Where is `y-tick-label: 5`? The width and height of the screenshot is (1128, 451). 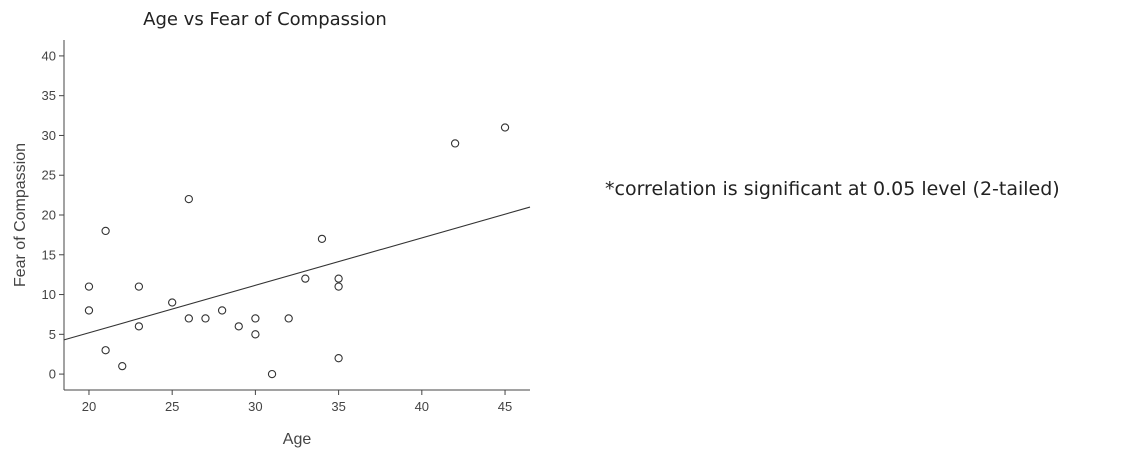
y-tick-label: 5 is located at coordinates (52, 334).